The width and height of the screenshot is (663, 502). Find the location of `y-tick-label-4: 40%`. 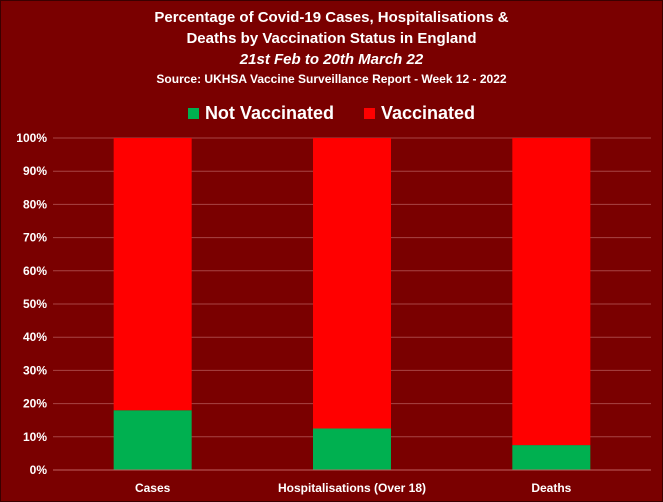

y-tick-label-4: 40% is located at coordinates (35, 337).